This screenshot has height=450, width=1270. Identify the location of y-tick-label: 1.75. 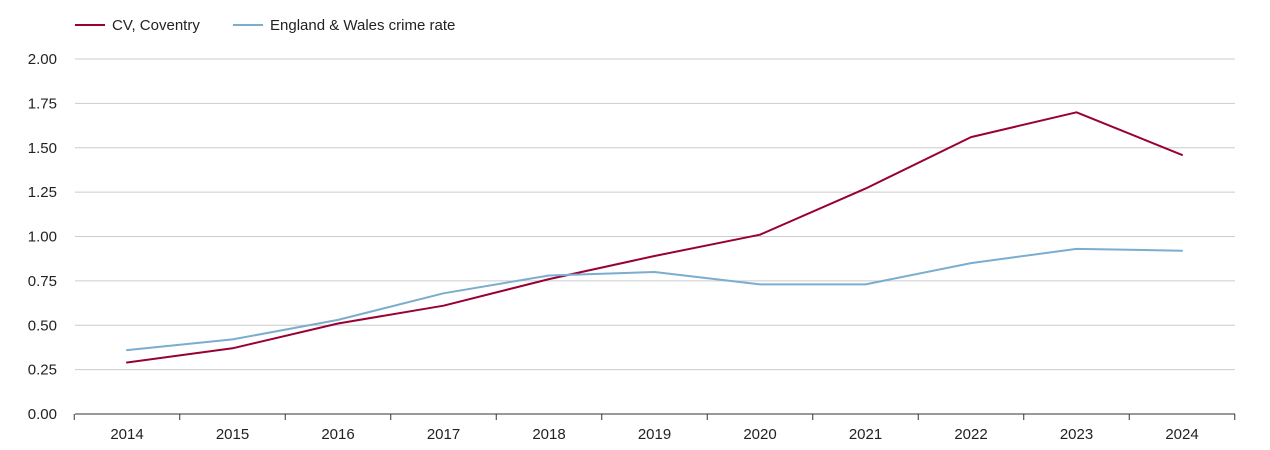
(42, 103).